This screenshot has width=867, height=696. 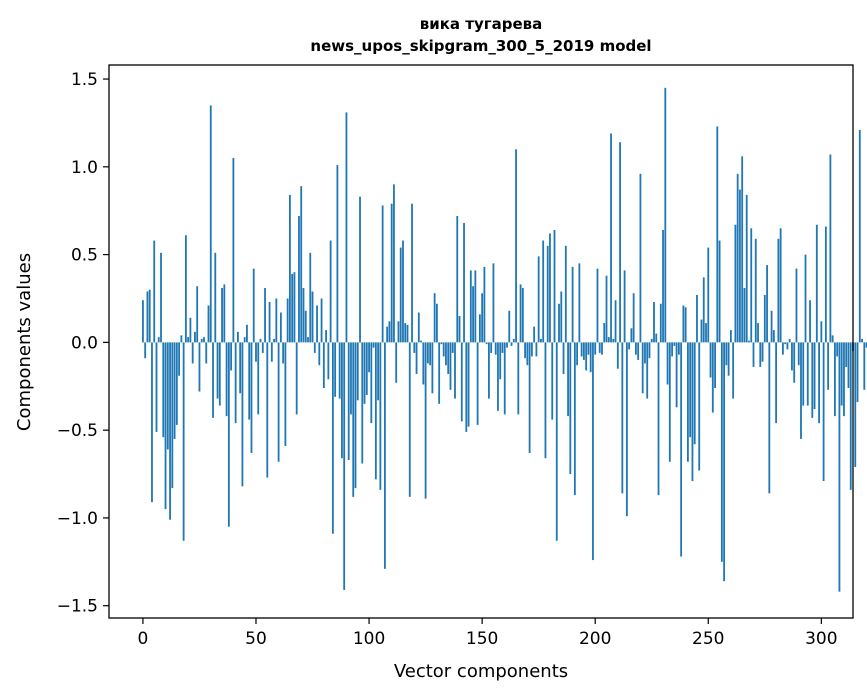 I want to click on y-axis-ticks: −1.5 −1.0 −0.5 0.0 0.5 1.0 1.5, so click(x=83, y=343).